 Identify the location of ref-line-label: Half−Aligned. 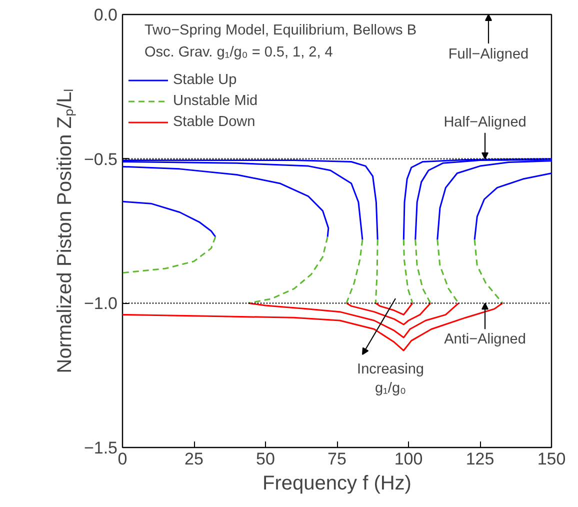
(485, 122).